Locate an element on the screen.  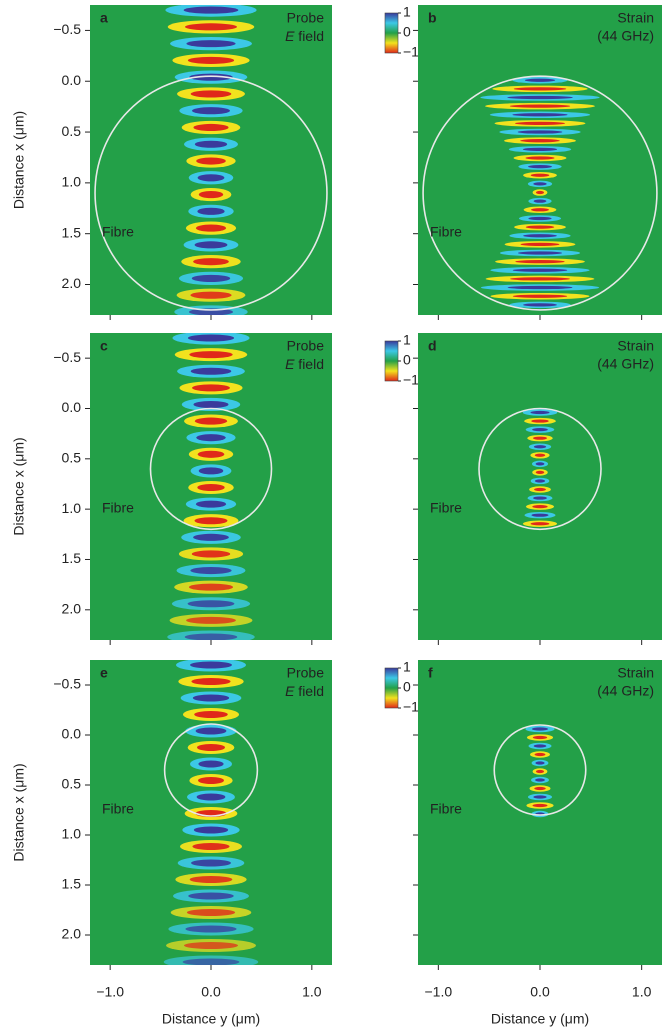
panel-label: f is located at coordinates (430, 673).